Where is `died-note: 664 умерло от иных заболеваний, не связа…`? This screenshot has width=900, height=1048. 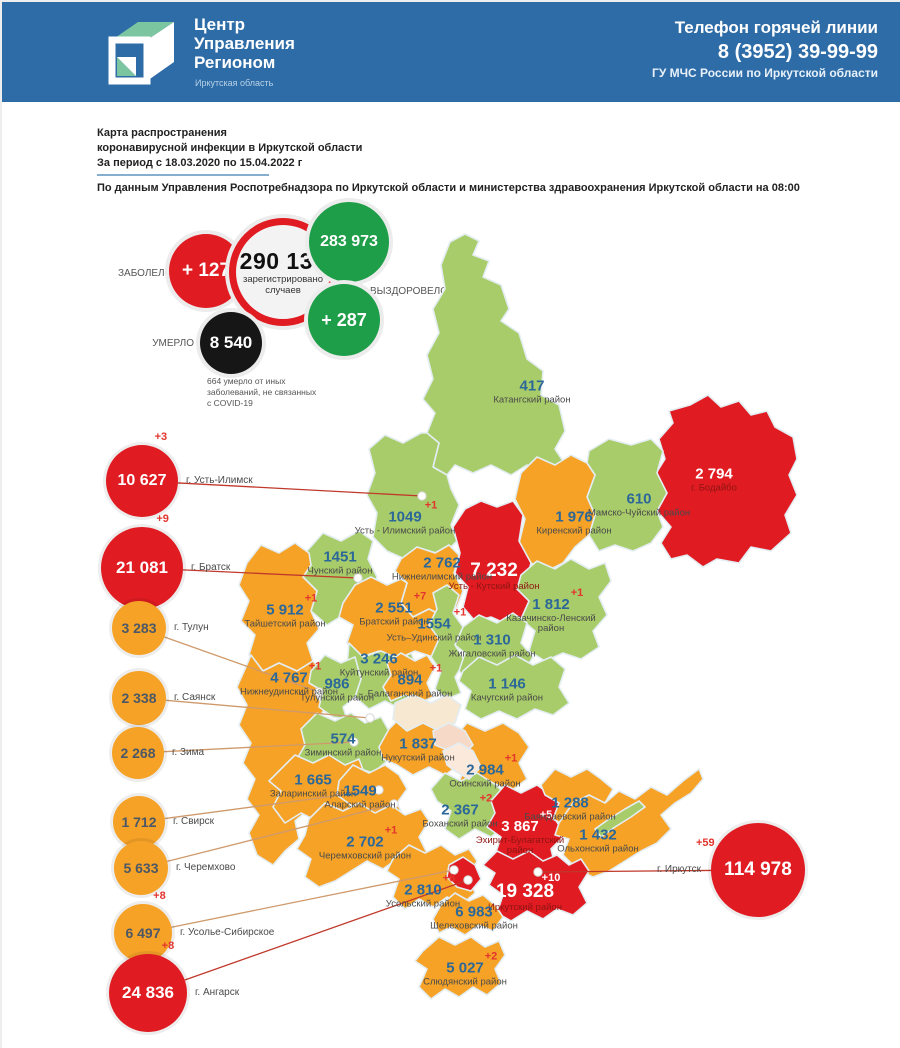
died-note: 664 умерло от иных заболеваний, не связа… is located at coordinates (262, 392).